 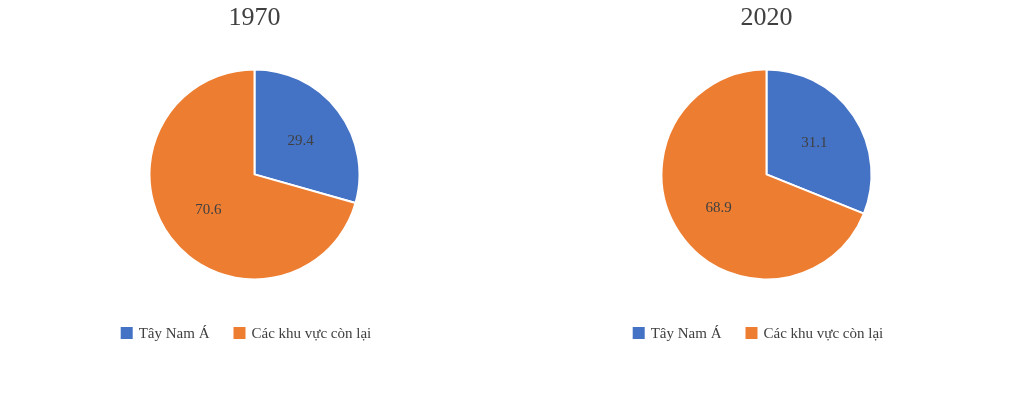 What do you see at coordinates (718, 206) in the screenshot?
I see `data-label: 68.9` at bounding box center [718, 206].